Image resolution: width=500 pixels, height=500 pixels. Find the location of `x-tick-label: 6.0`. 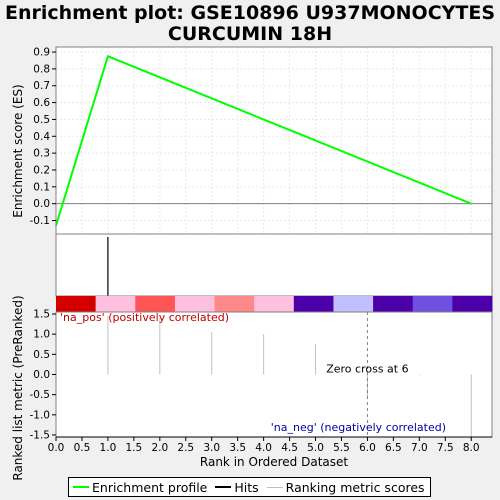

x-tick-label: 6.0 is located at coordinates (367, 448).